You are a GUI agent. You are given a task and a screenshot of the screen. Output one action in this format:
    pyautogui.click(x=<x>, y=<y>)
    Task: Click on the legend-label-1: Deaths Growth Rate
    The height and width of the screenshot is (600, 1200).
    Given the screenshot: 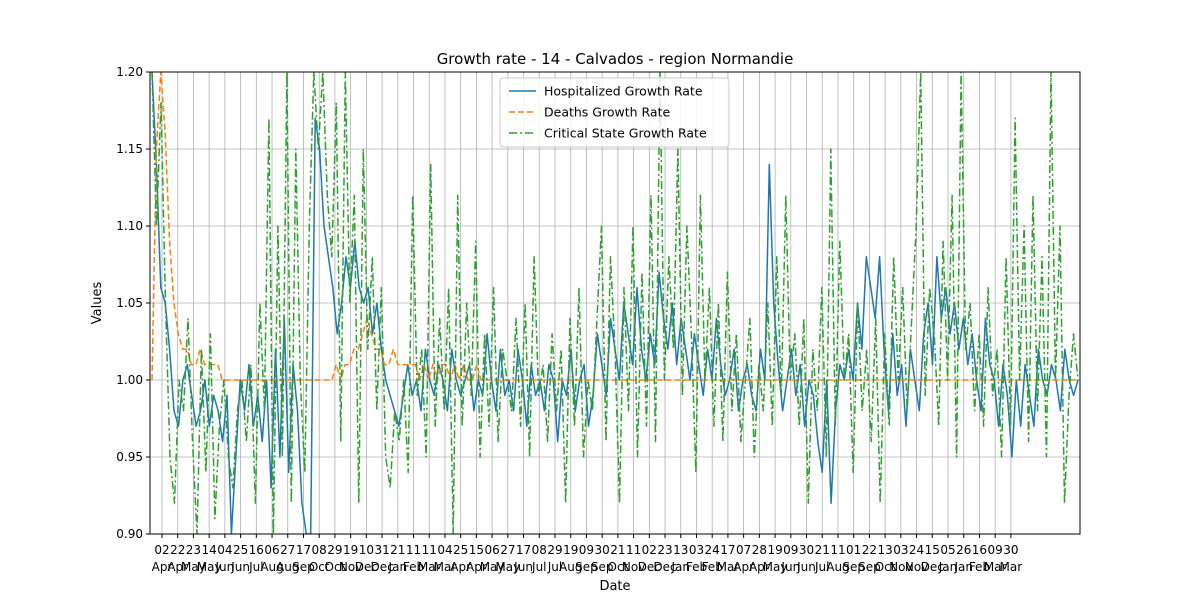 What is the action you would take?
    pyautogui.click(x=607, y=112)
    